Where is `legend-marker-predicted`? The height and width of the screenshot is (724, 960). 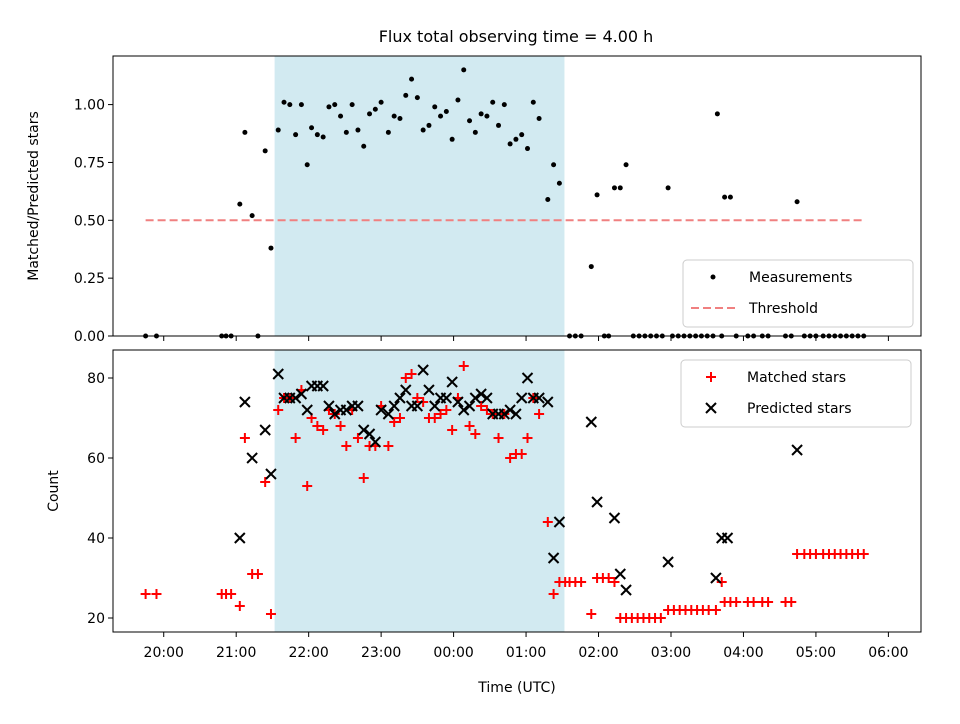
legend-marker-predicted is located at coordinates (711, 408).